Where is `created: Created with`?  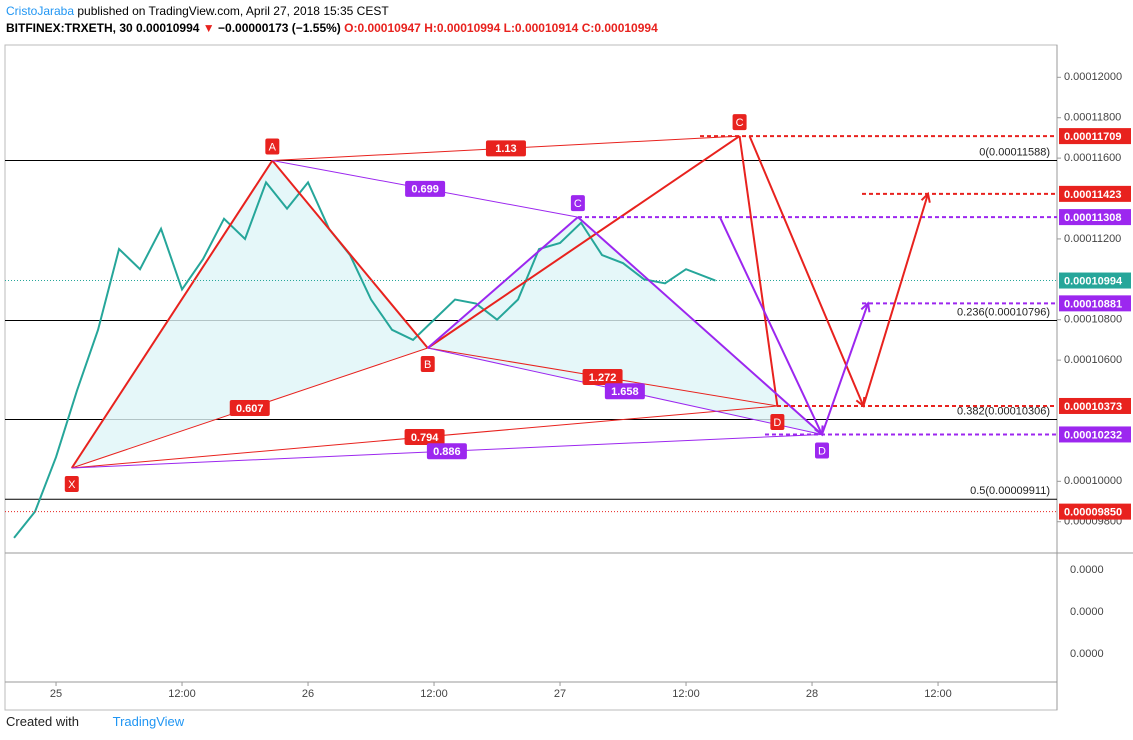 created: Created with is located at coordinates (42, 721).